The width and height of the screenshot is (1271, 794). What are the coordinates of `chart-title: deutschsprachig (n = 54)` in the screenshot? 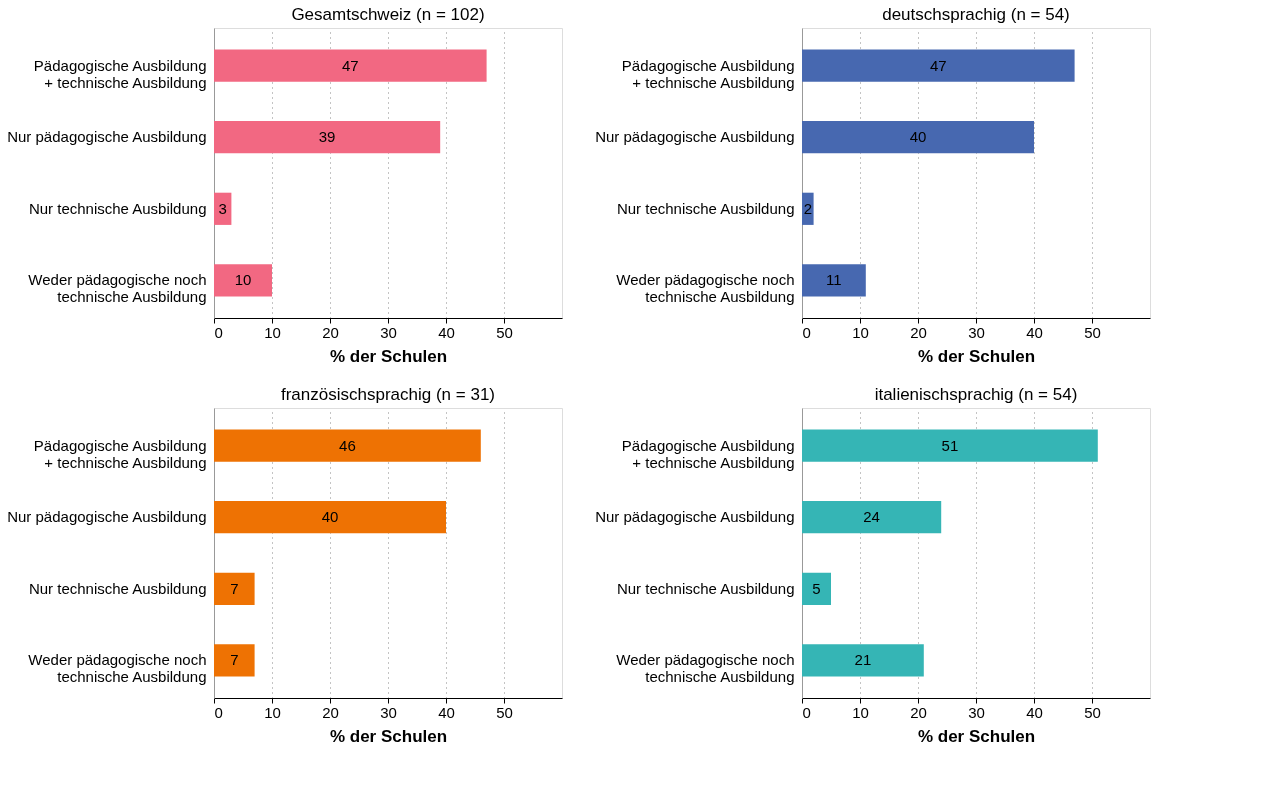 It's located at (976, 14).